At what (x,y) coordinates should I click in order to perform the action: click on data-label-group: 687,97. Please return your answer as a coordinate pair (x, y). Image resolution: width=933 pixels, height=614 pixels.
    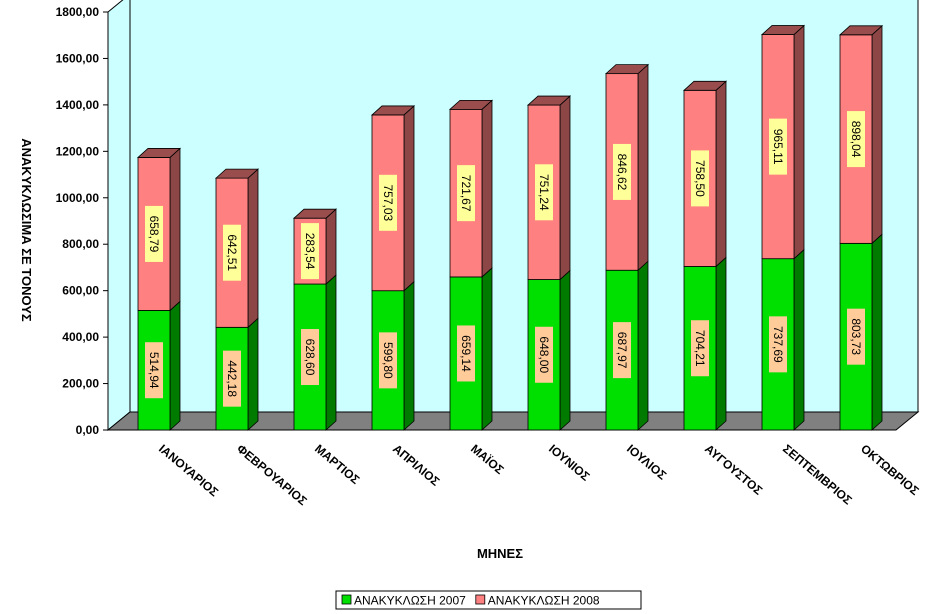
    Looking at the image, I should click on (622, 350).